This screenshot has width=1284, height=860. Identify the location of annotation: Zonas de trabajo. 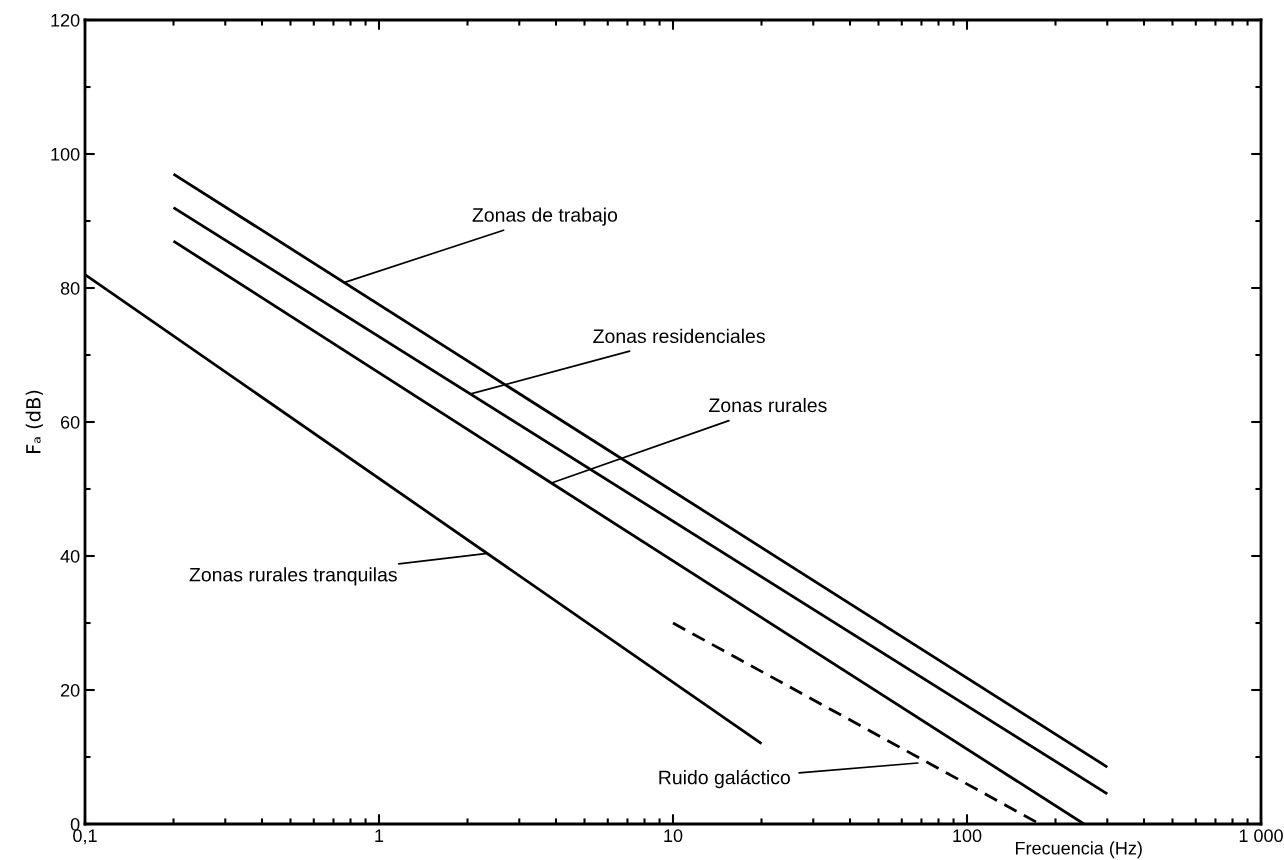
(545, 216).